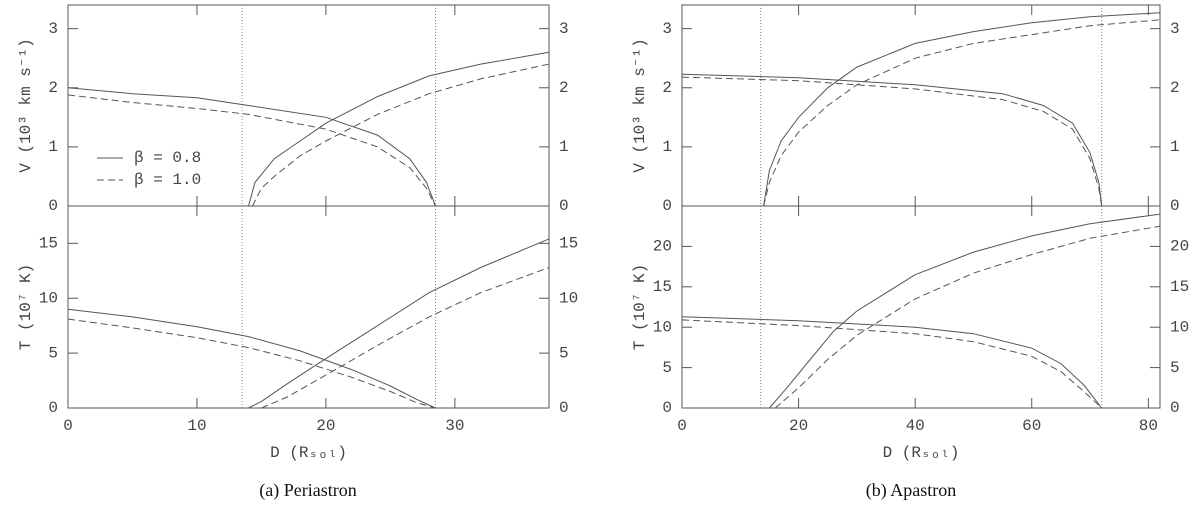 This screenshot has width=1200, height=505. Describe the element at coordinates (1148, 426) in the screenshot. I see `x-tick-label: 80` at that location.